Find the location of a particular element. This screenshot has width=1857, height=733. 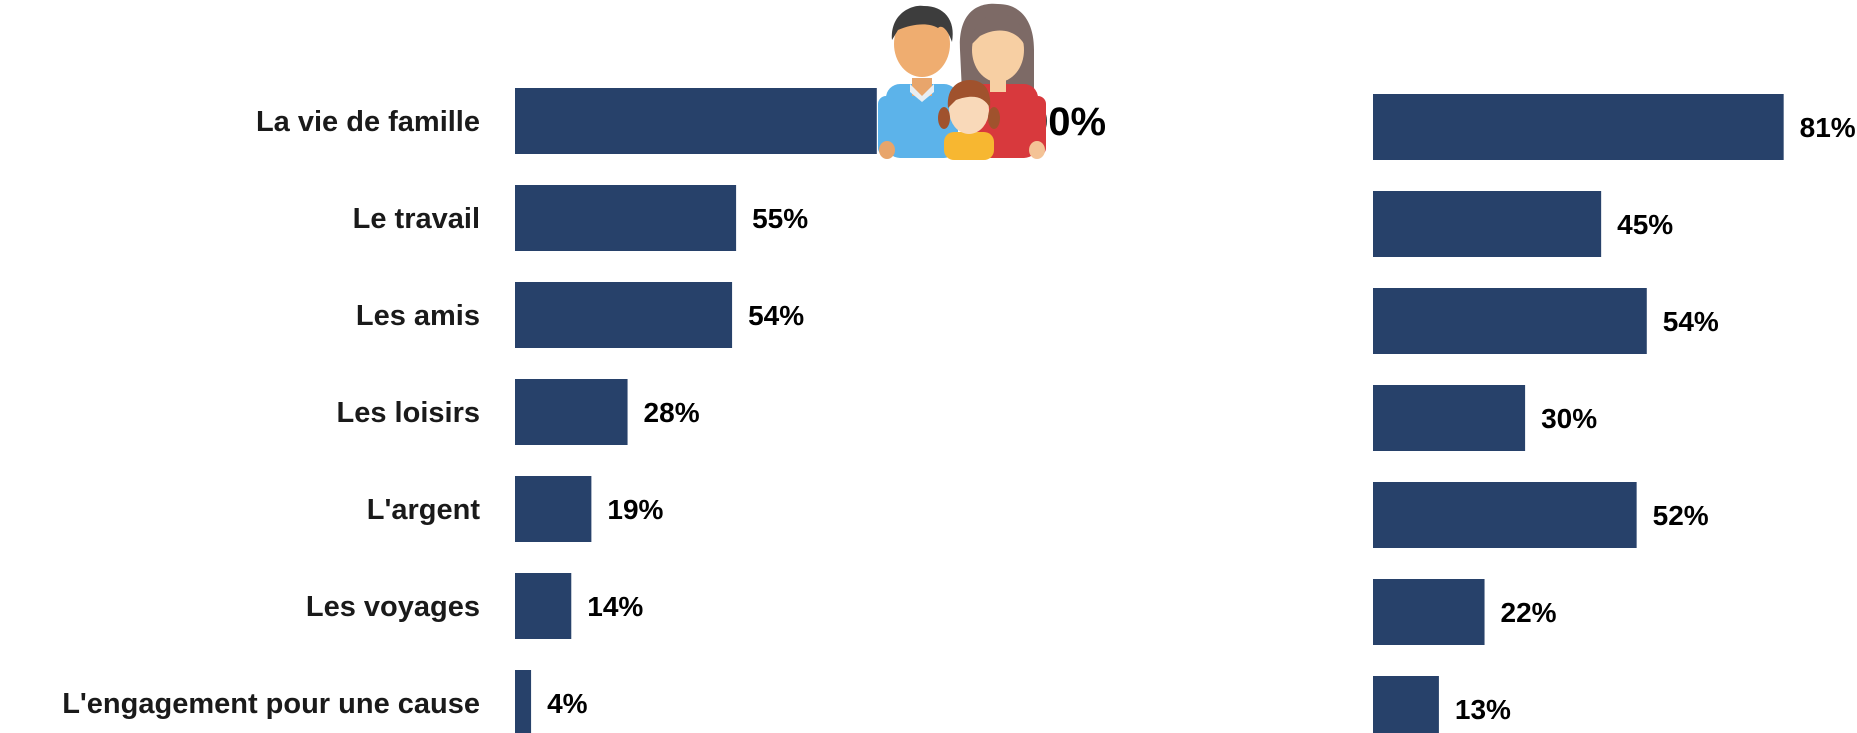

category-label: Les amis is located at coordinates (418, 316).